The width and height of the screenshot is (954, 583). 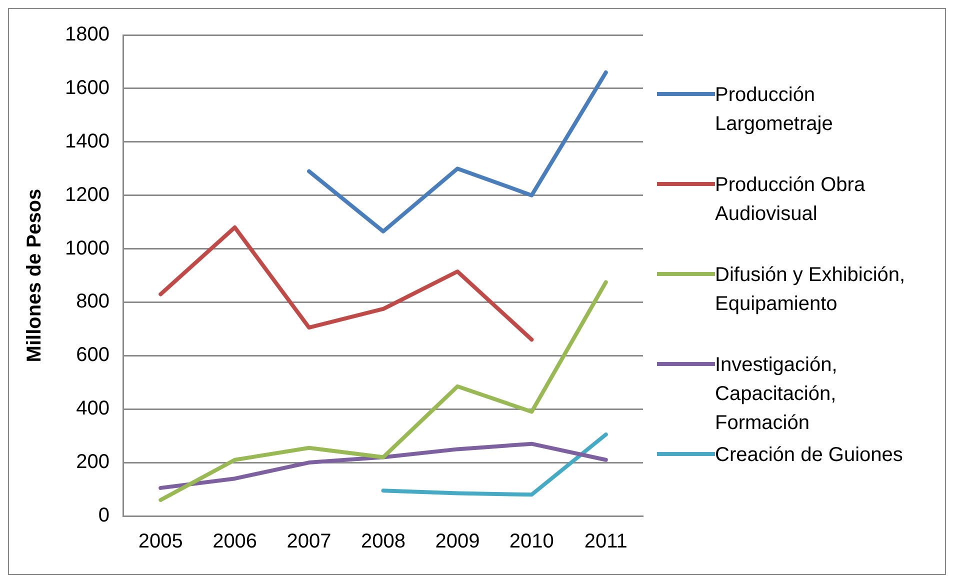 I want to click on y-tick-label: 600, so click(x=93, y=355).